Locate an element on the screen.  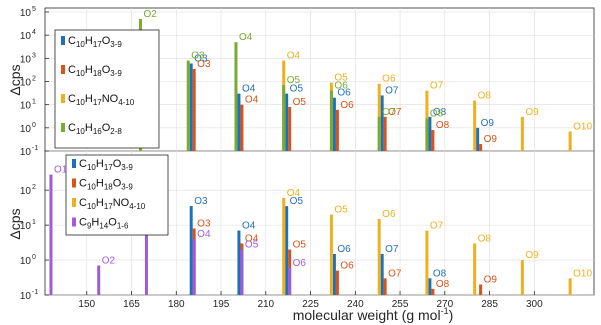
y-tick-exponent: 1 is located at coordinates (34, 102).